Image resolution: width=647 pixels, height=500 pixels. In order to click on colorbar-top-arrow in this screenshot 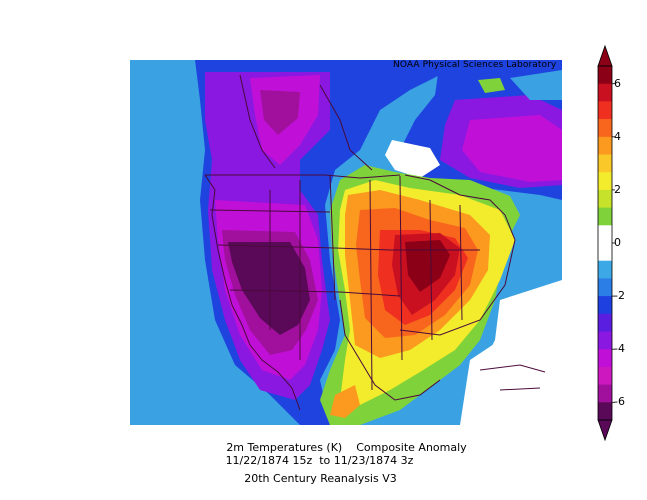, I will do `click(605, 55)`.